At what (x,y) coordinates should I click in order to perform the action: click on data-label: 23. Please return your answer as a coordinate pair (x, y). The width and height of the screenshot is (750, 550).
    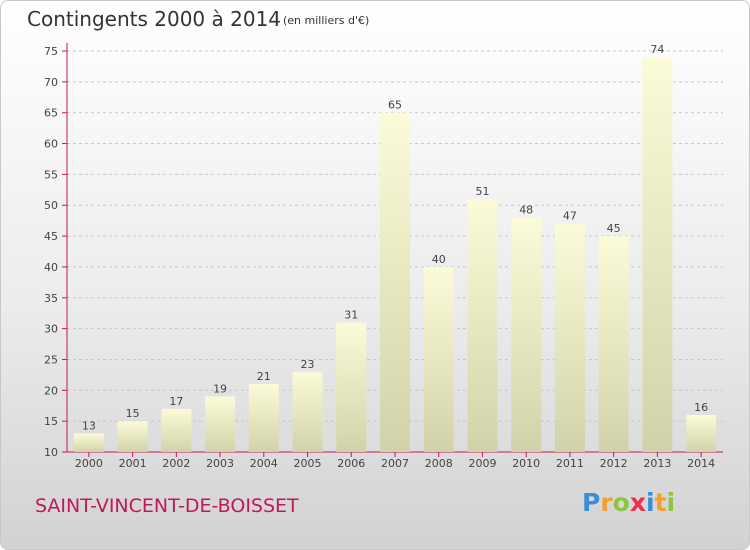
    Looking at the image, I should click on (308, 364).